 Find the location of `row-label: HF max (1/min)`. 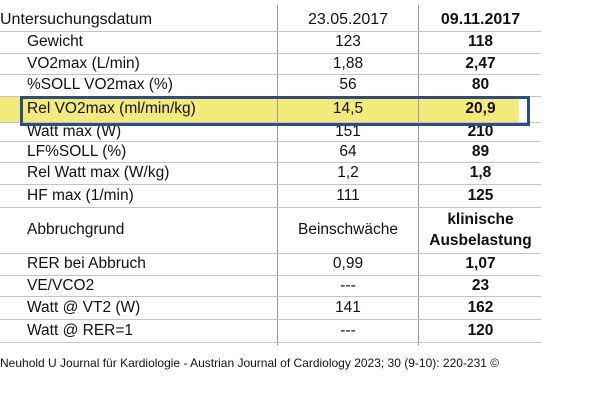

row-label: HF max (1/min) is located at coordinates (80, 195).